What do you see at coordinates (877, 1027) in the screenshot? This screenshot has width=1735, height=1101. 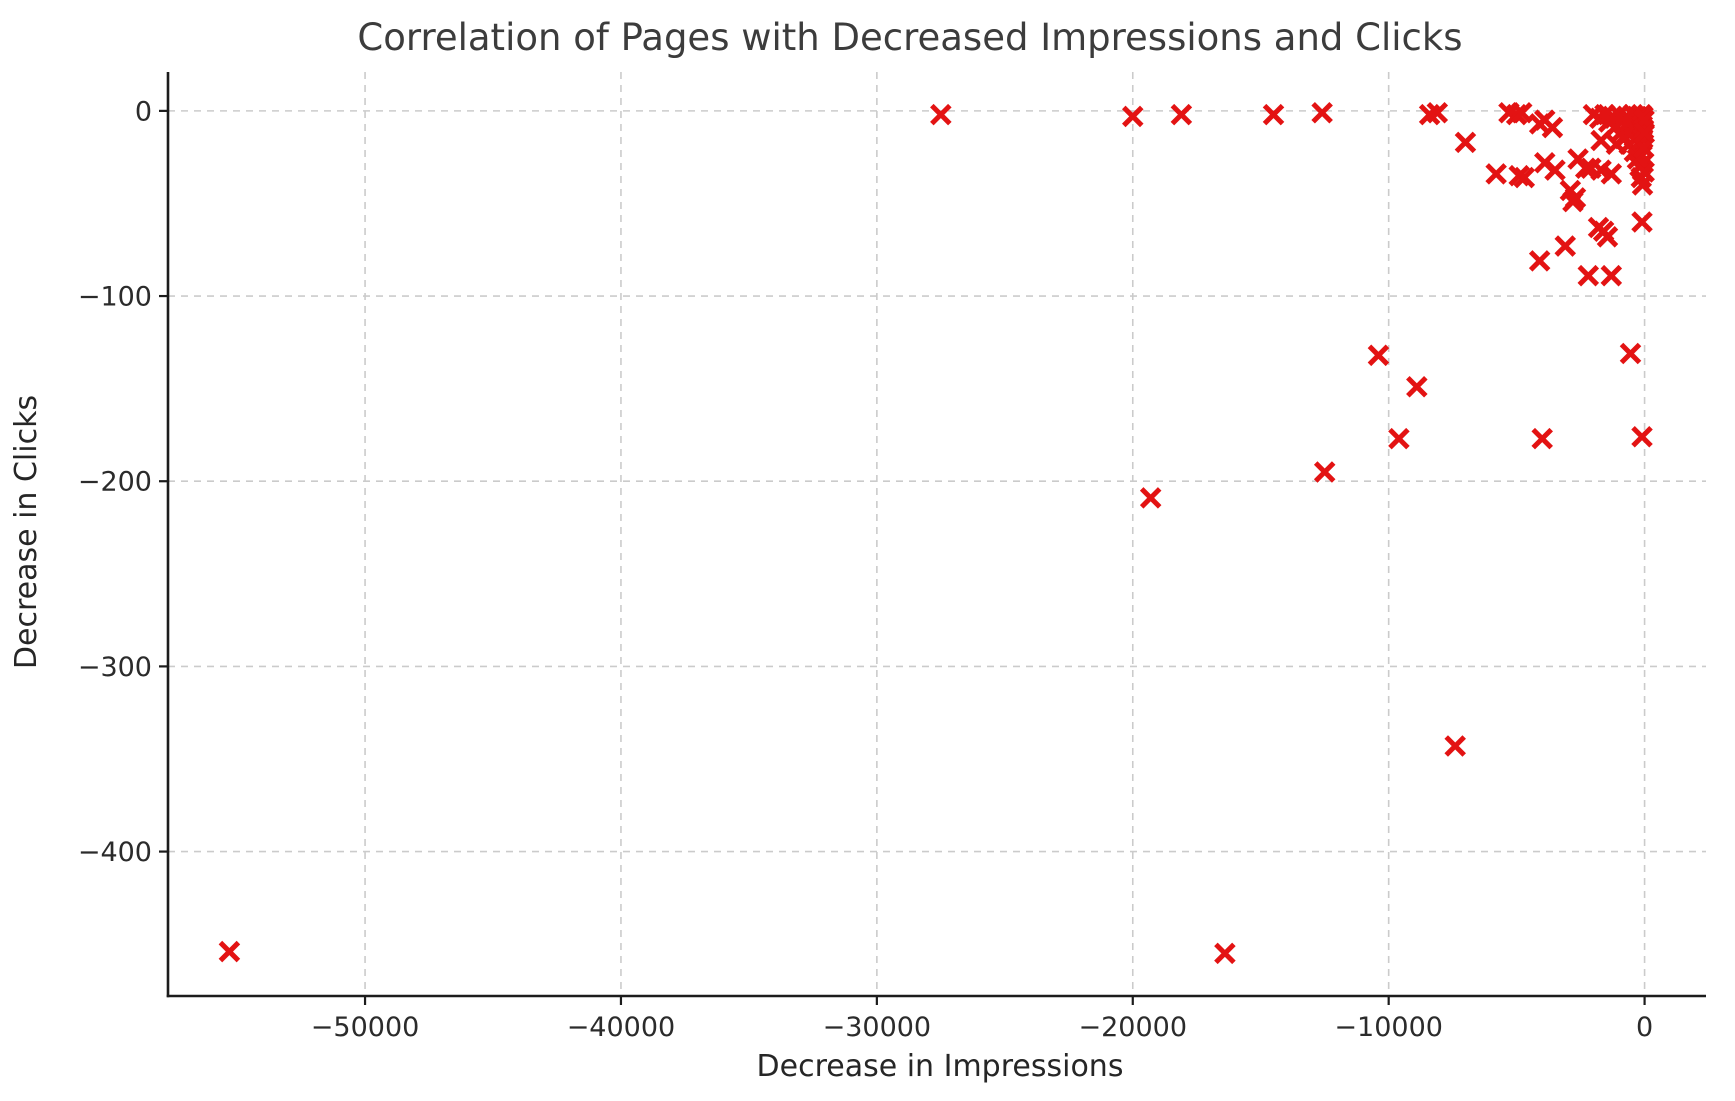 I see `x-tick-label: −30000` at bounding box center [877, 1027].